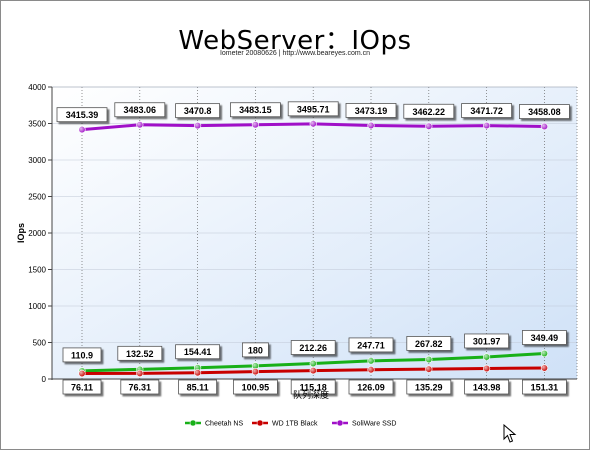 Image resolution: width=590 pixels, height=450 pixels. I want to click on data-label-text: 3462.22, so click(429, 112).